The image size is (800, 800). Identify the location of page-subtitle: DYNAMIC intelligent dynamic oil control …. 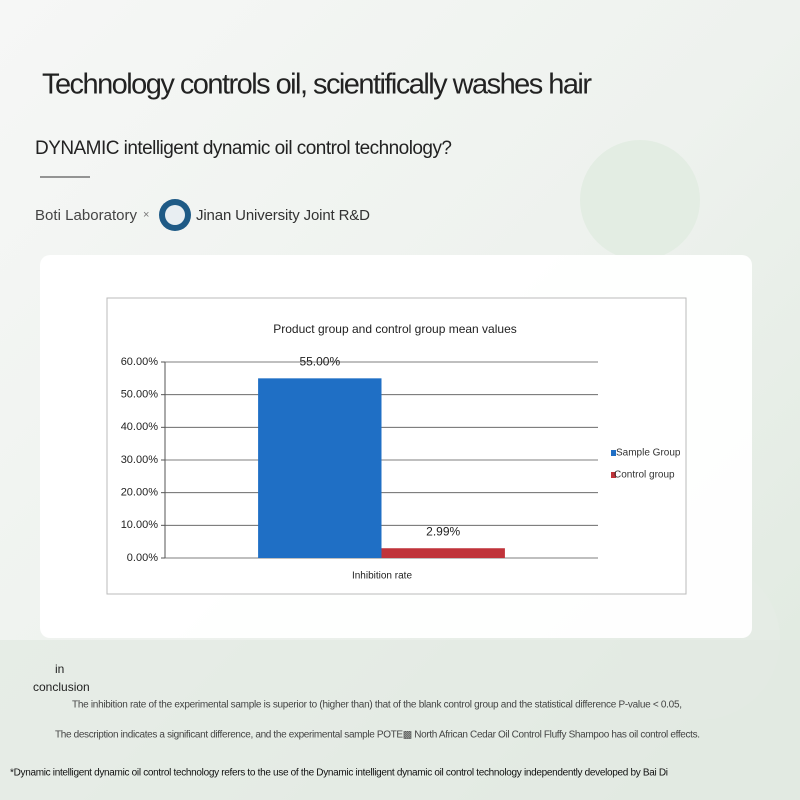
(243, 148).